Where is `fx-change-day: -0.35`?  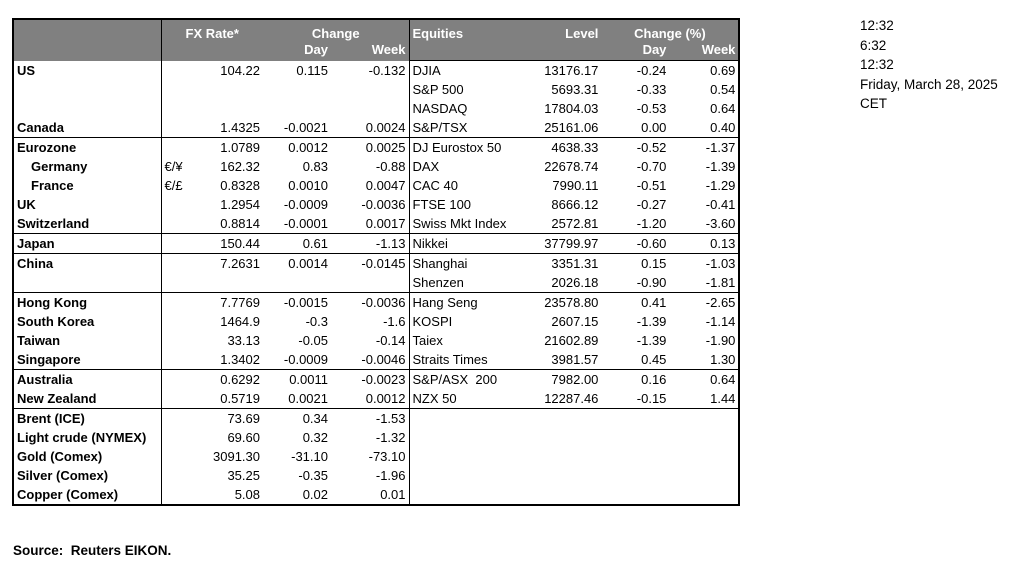 fx-change-day: -0.35 is located at coordinates (313, 475).